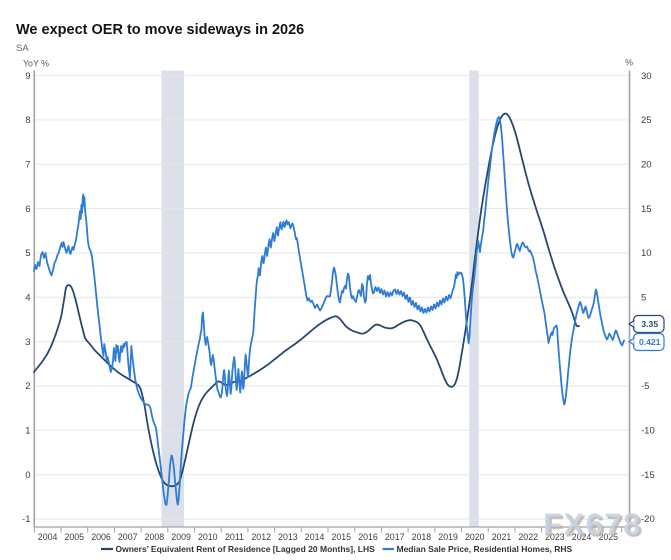 Image resolution: width=671 pixels, height=560 pixels. What do you see at coordinates (646, 209) in the screenshot?
I see `svg-text: 15` at bounding box center [646, 209].